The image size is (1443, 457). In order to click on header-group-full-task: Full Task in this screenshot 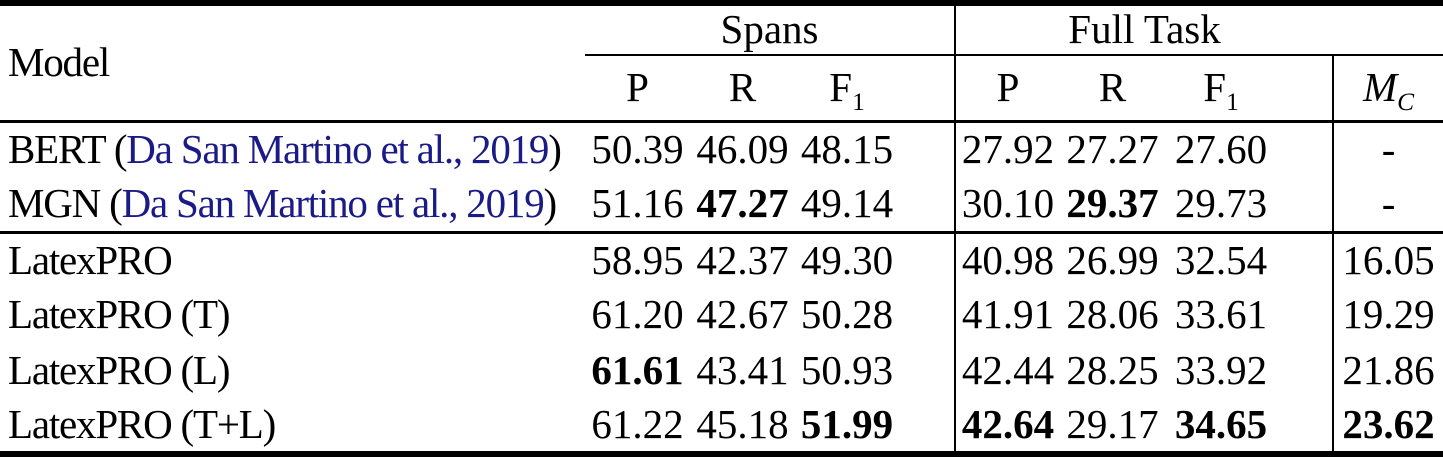, I will do `click(1144, 29)`.